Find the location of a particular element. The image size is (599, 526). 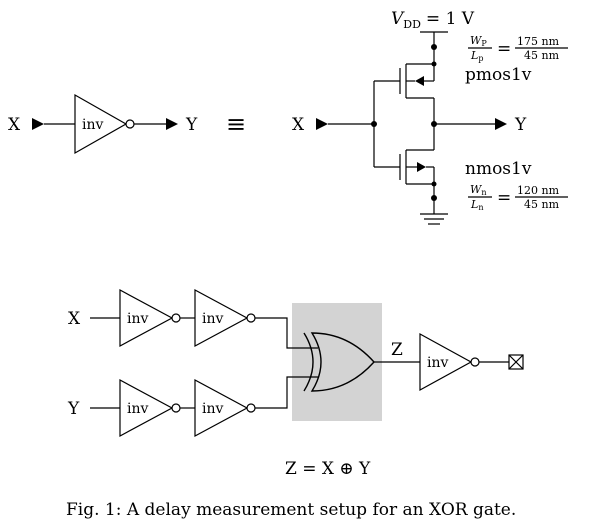

inverter-y2-label: inv is located at coordinates (212, 409).